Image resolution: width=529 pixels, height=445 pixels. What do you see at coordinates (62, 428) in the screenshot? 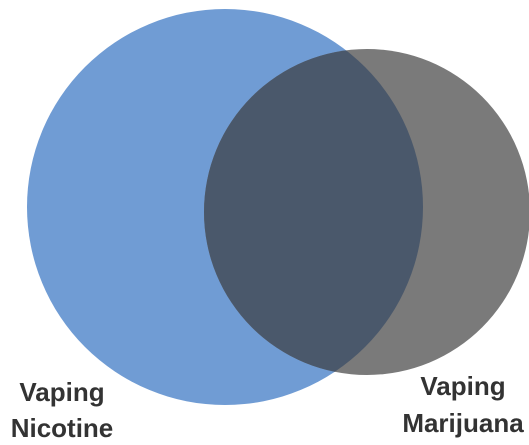
I see `set-label: Nicotine` at bounding box center [62, 428].